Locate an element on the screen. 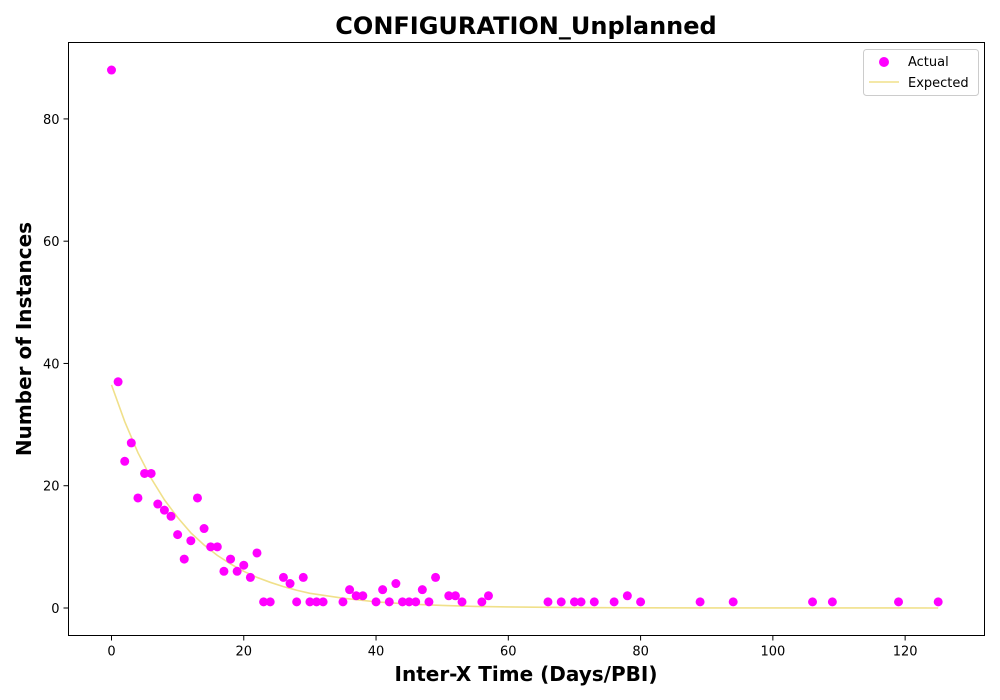 This screenshot has height=700, width=1000. chart-title: CONFIGURATION_Unplanned is located at coordinates (525, 26).